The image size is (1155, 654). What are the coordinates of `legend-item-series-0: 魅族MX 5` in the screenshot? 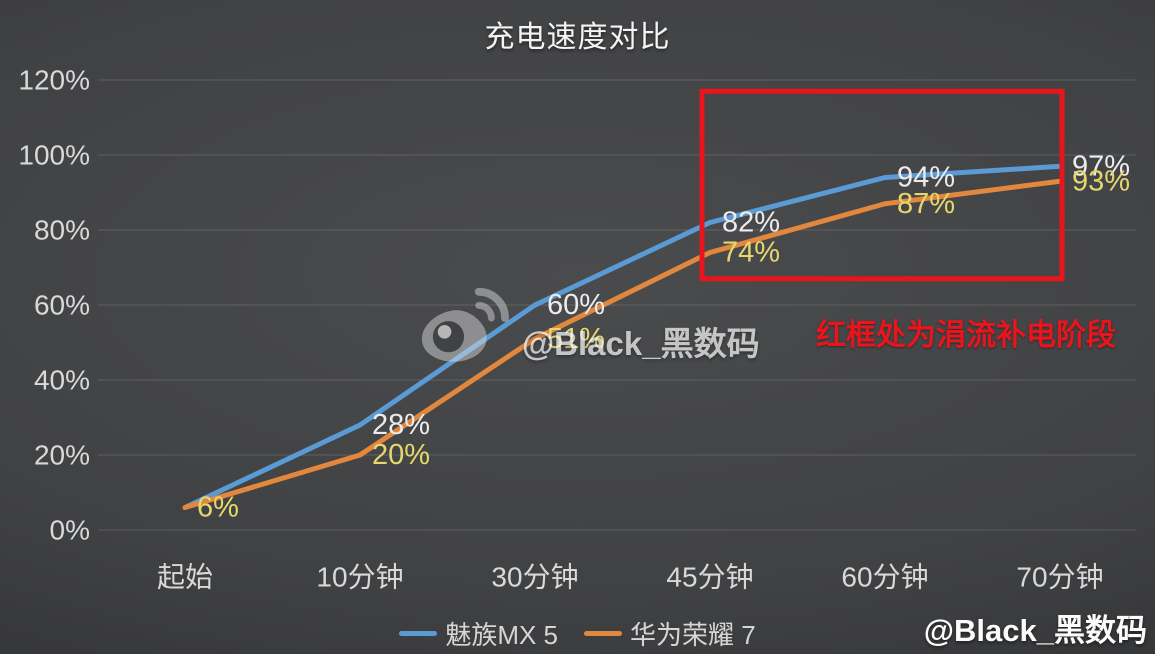 It's located at (478, 633).